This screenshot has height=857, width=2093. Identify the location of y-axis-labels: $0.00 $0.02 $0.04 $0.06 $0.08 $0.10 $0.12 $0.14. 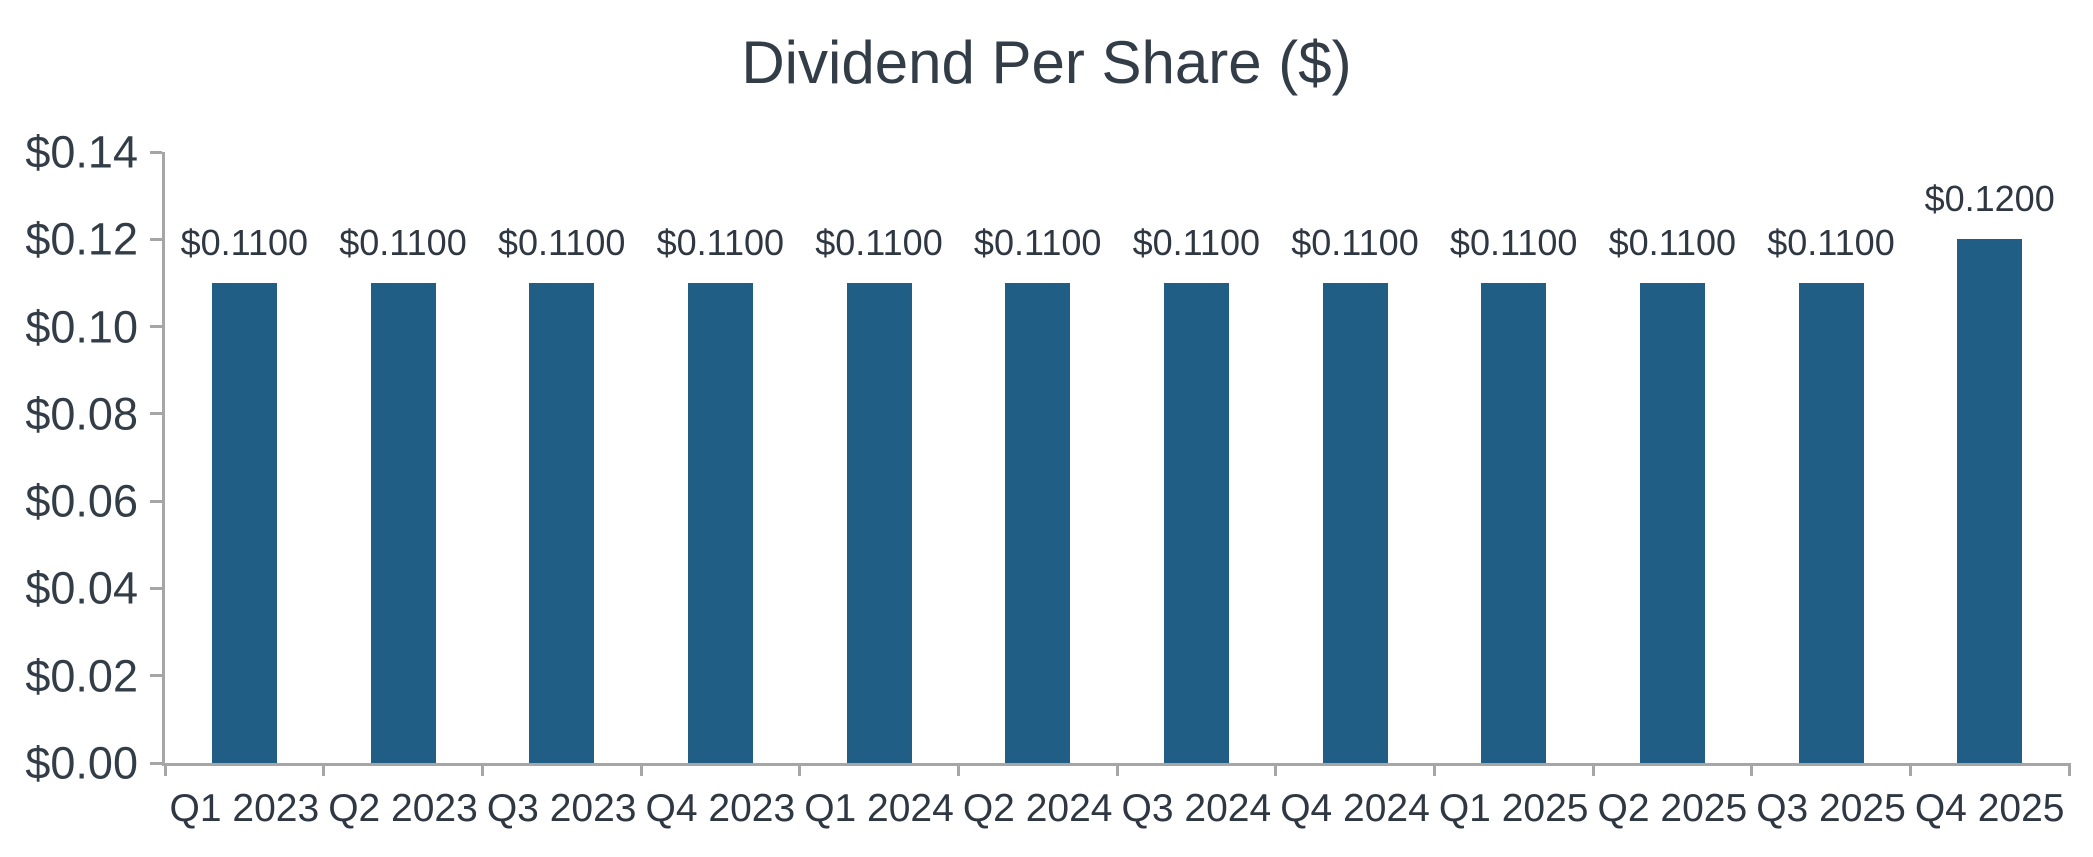
(69, 428).